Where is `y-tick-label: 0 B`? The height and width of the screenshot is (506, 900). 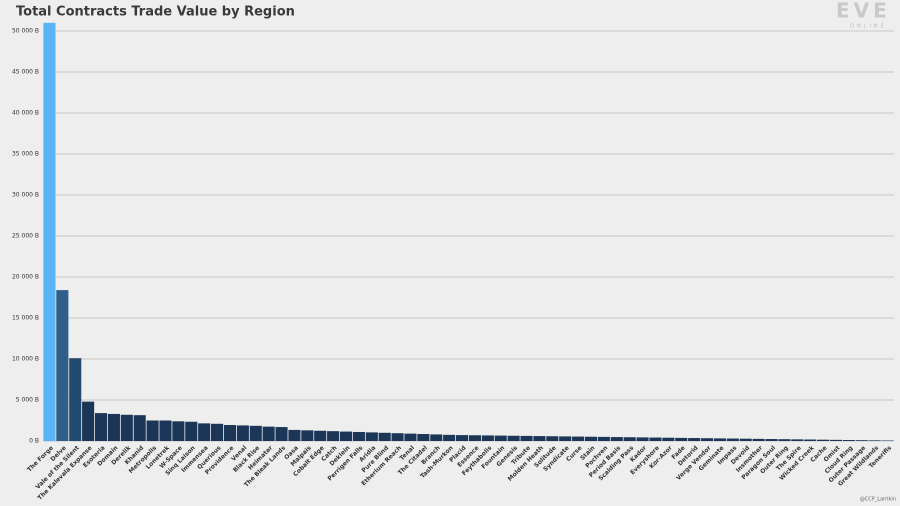
y-tick-label: 0 B is located at coordinates (34, 441).